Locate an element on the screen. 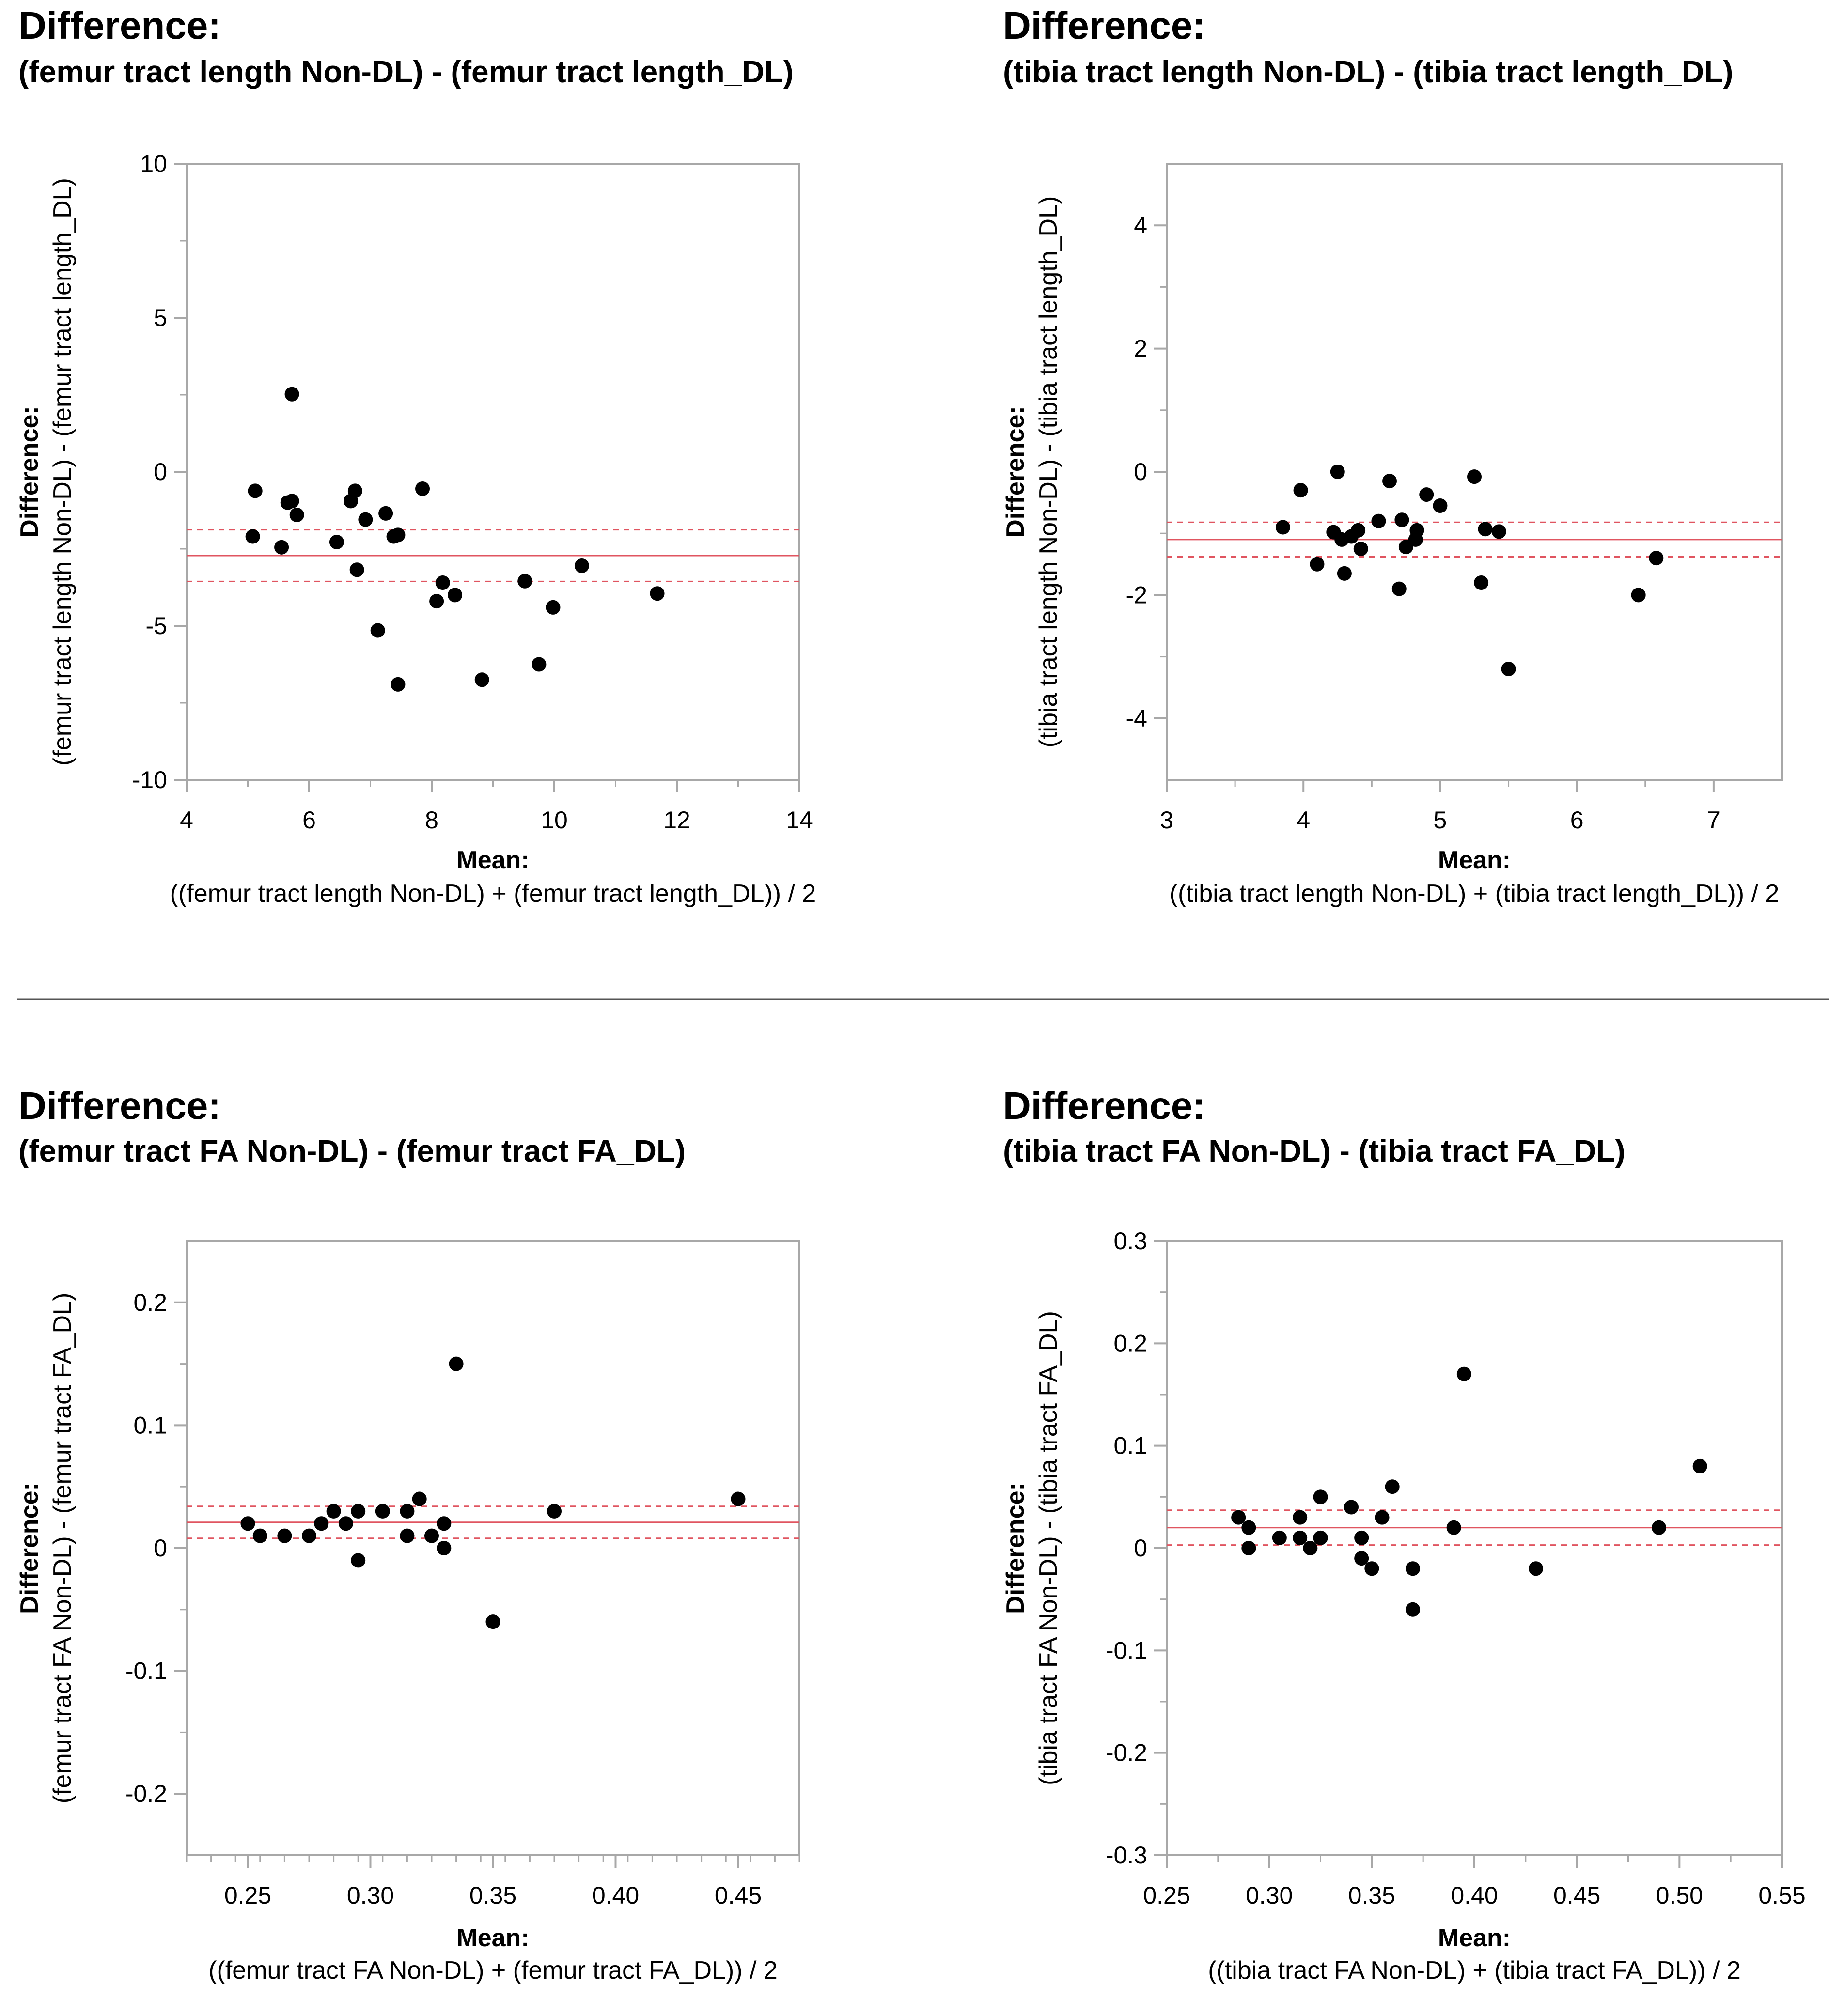 The width and height of the screenshot is (1829, 2016). x-tick-label: 14 is located at coordinates (799, 820).